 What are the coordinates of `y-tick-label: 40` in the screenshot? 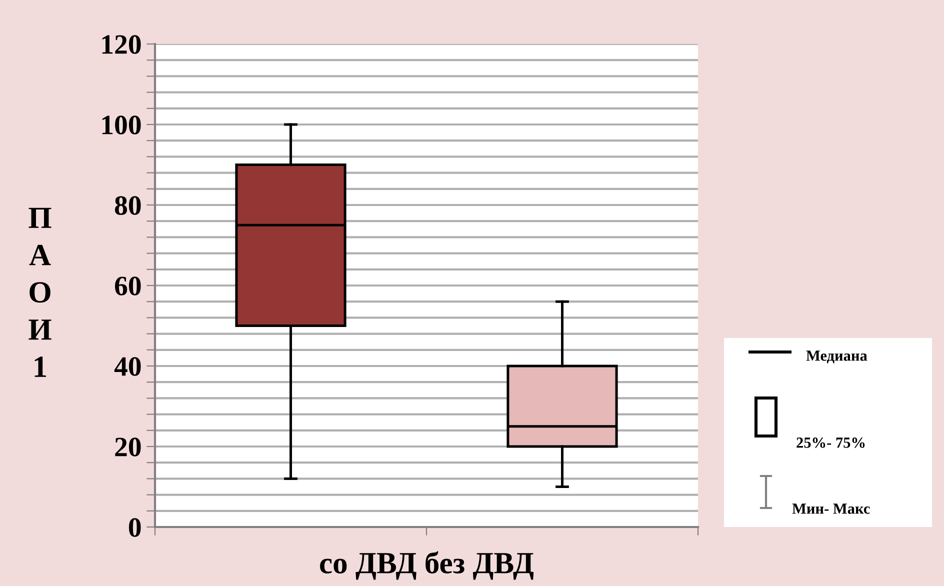 It's located at (127, 366).